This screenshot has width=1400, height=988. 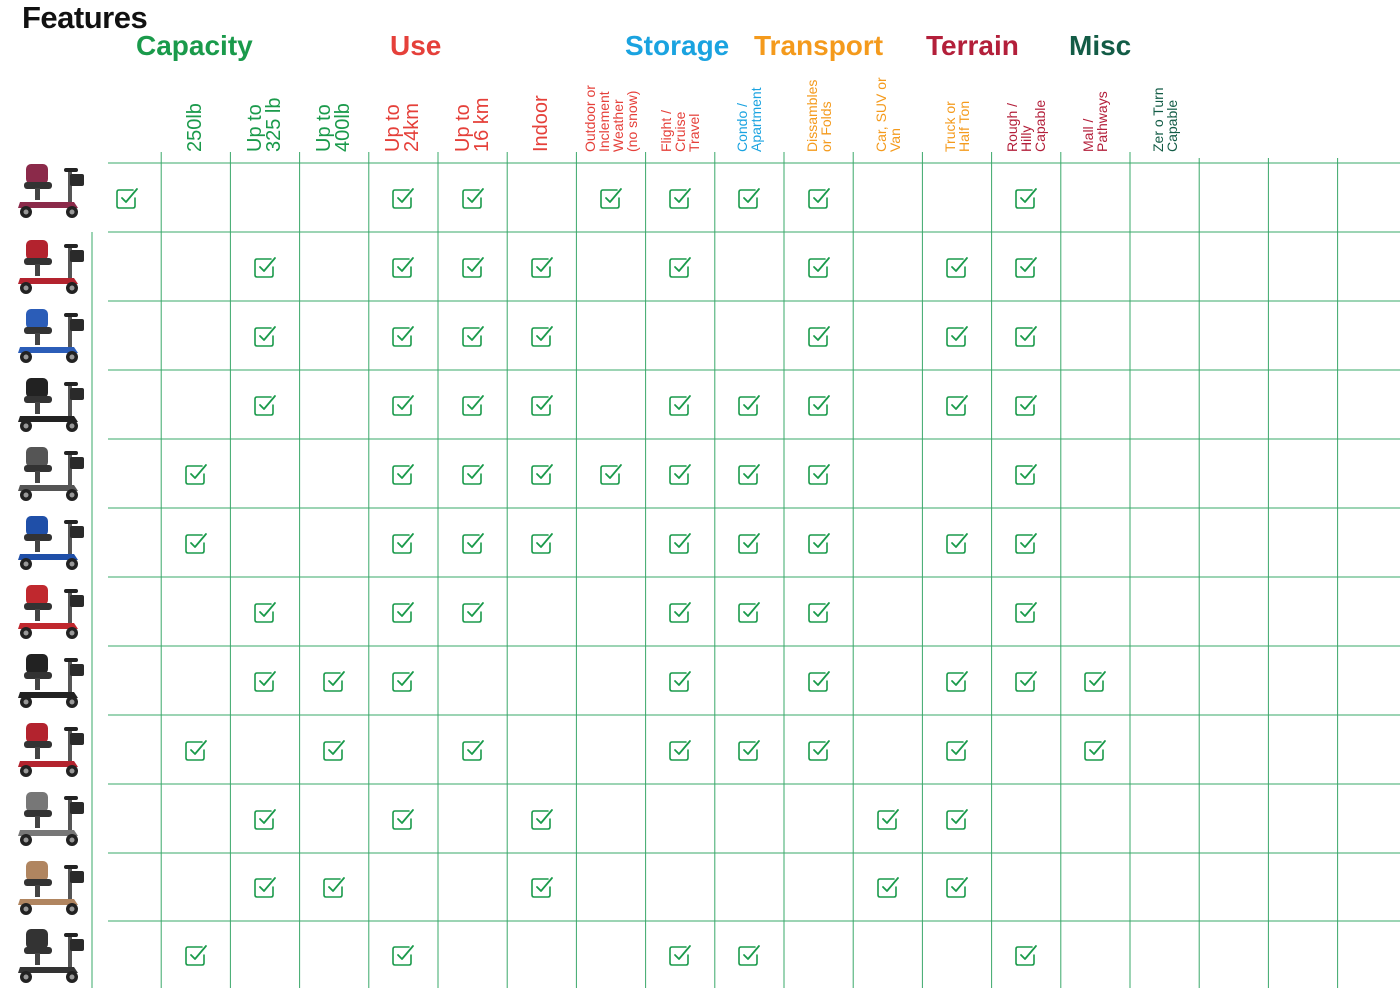 What do you see at coordinates (819, 45) in the screenshot?
I see `category-transport: Transport` at bounding box center [819, 45].